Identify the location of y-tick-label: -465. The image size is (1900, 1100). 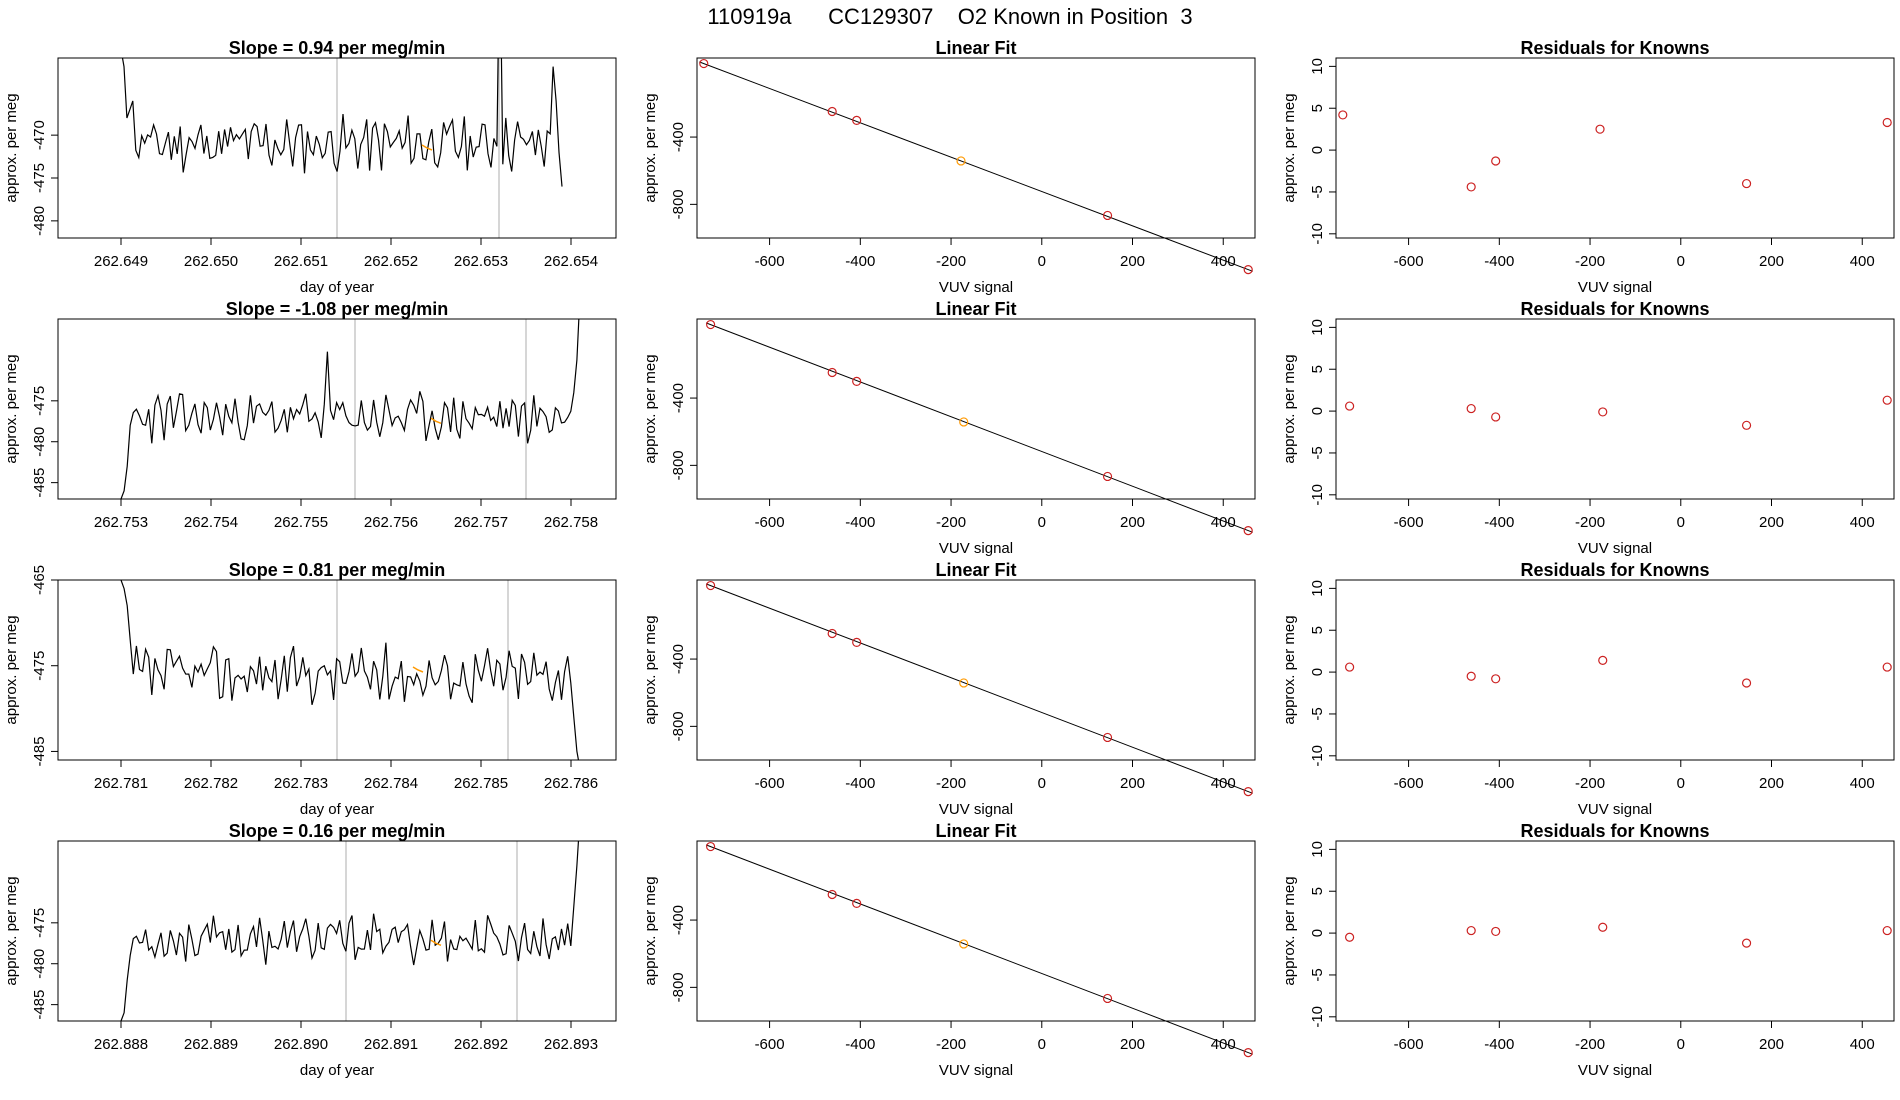
(39, 580).